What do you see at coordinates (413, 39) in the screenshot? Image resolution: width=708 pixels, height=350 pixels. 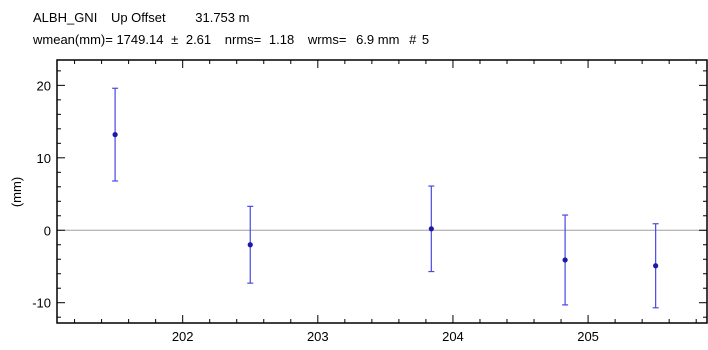 I see `count-label: #` at bounding box center [413, 39].